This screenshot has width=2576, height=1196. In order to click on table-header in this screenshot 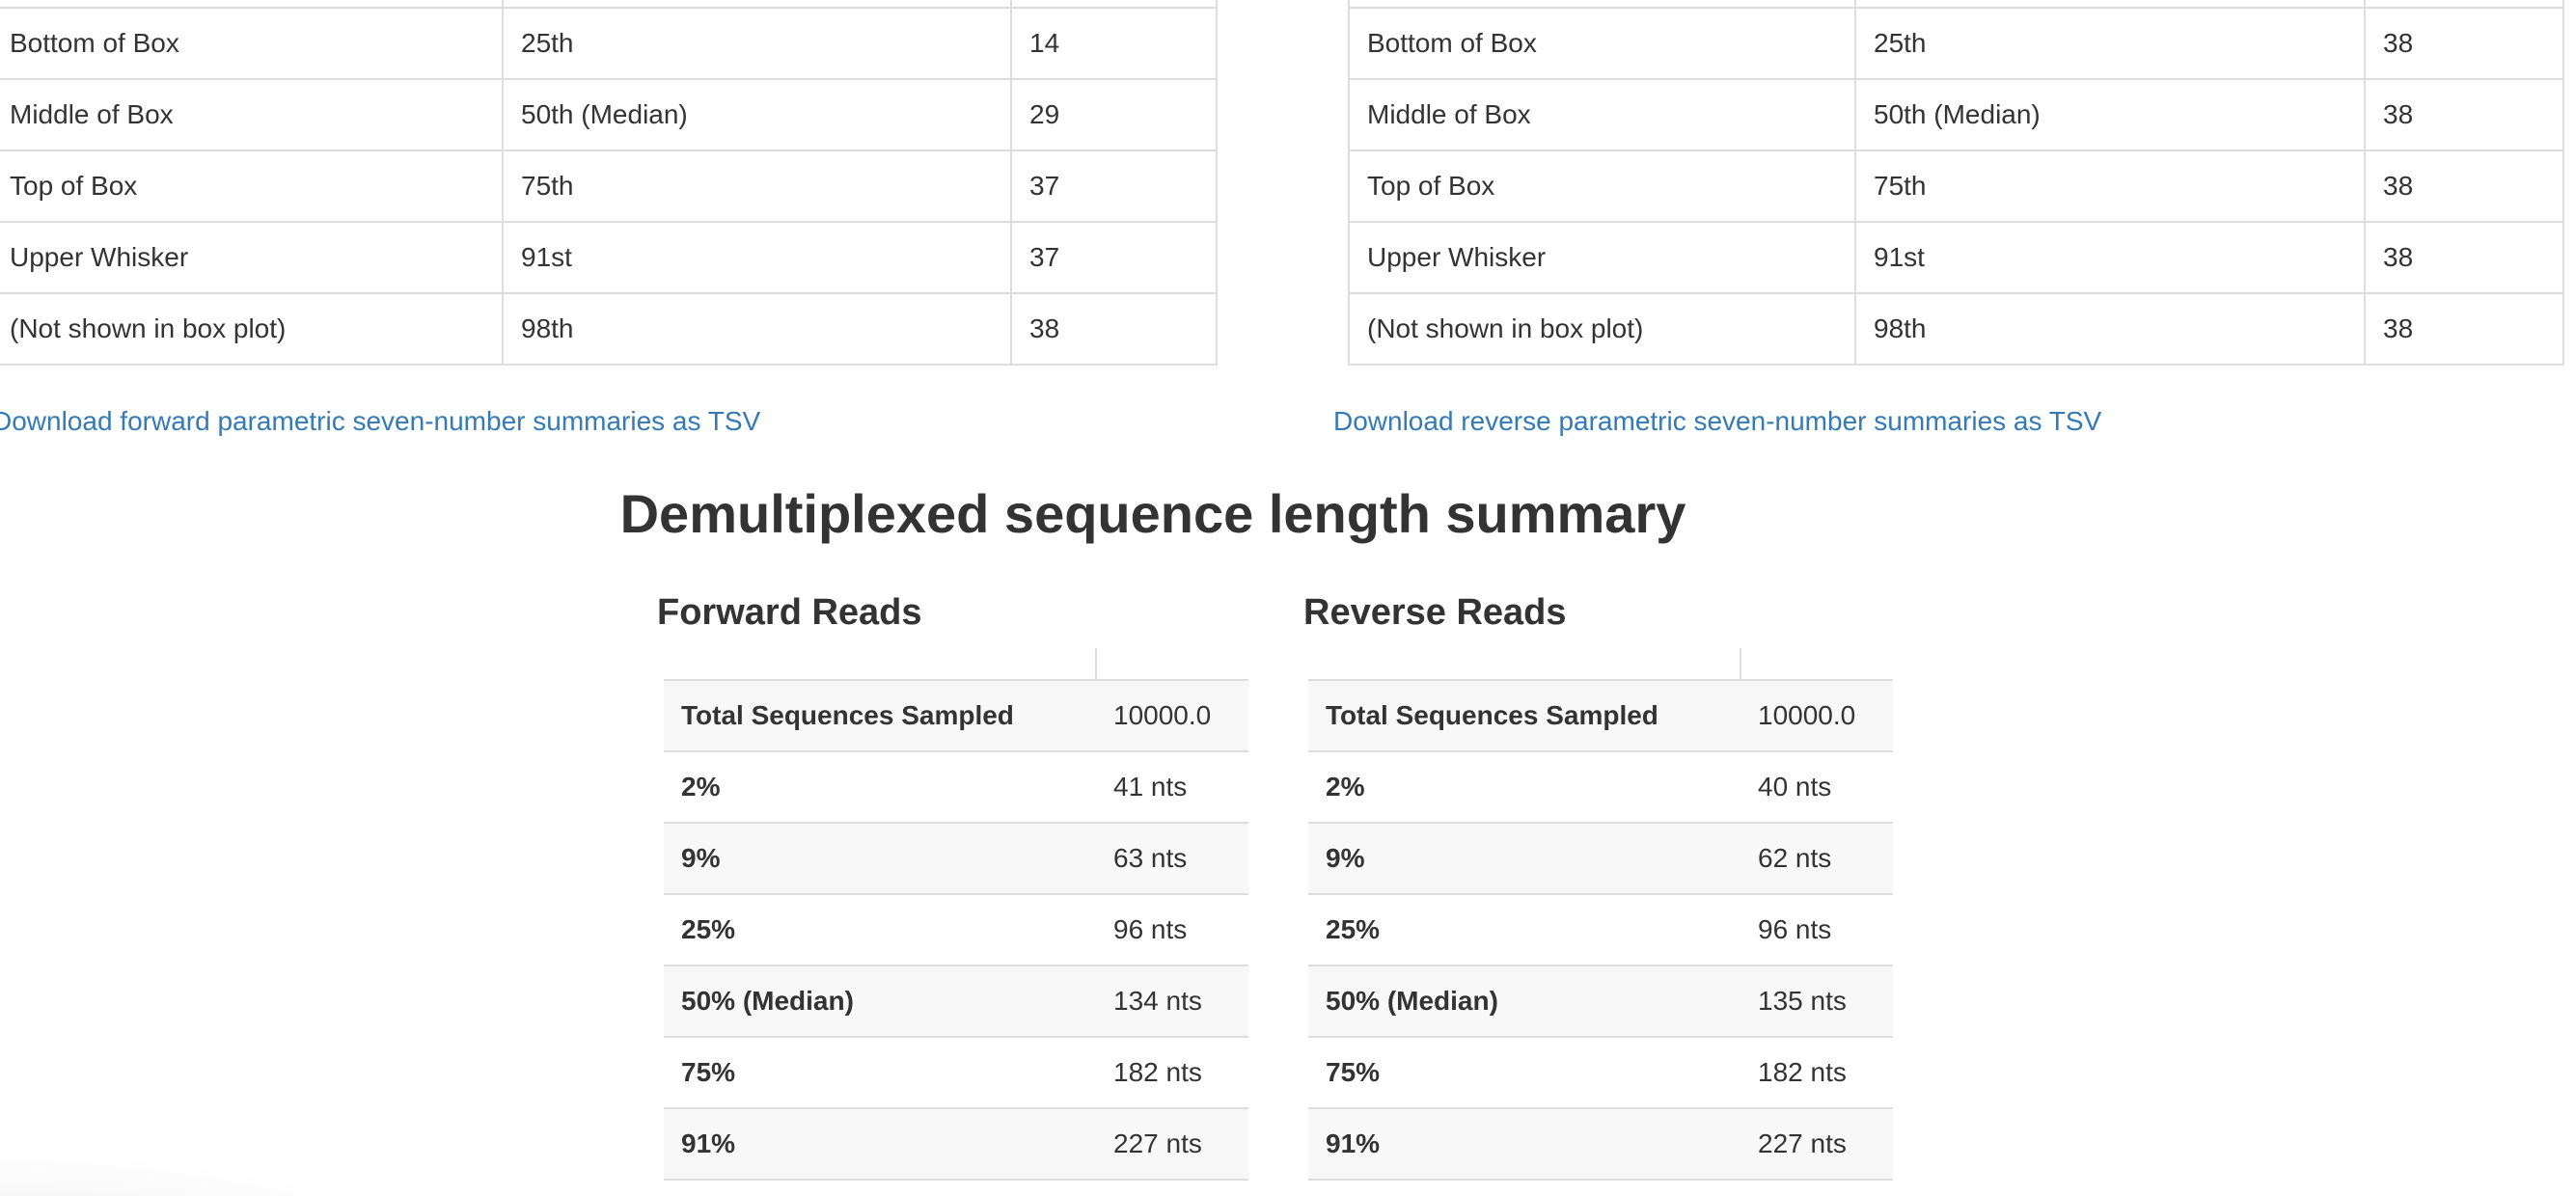, I will do `click(1600, 664)`.